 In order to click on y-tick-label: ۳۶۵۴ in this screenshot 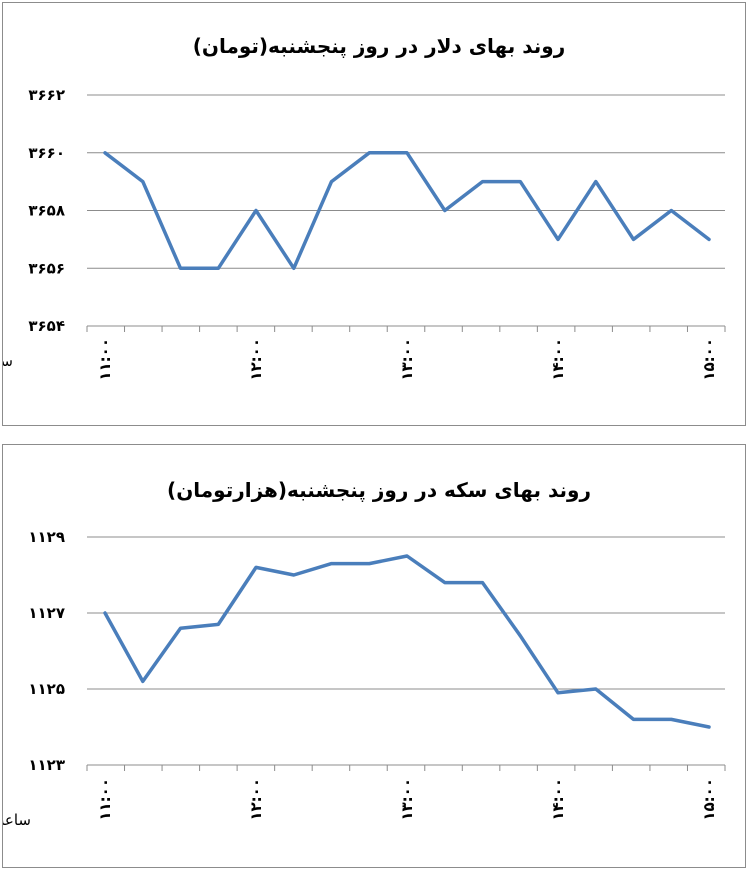, I will do `click(46, 326)`.